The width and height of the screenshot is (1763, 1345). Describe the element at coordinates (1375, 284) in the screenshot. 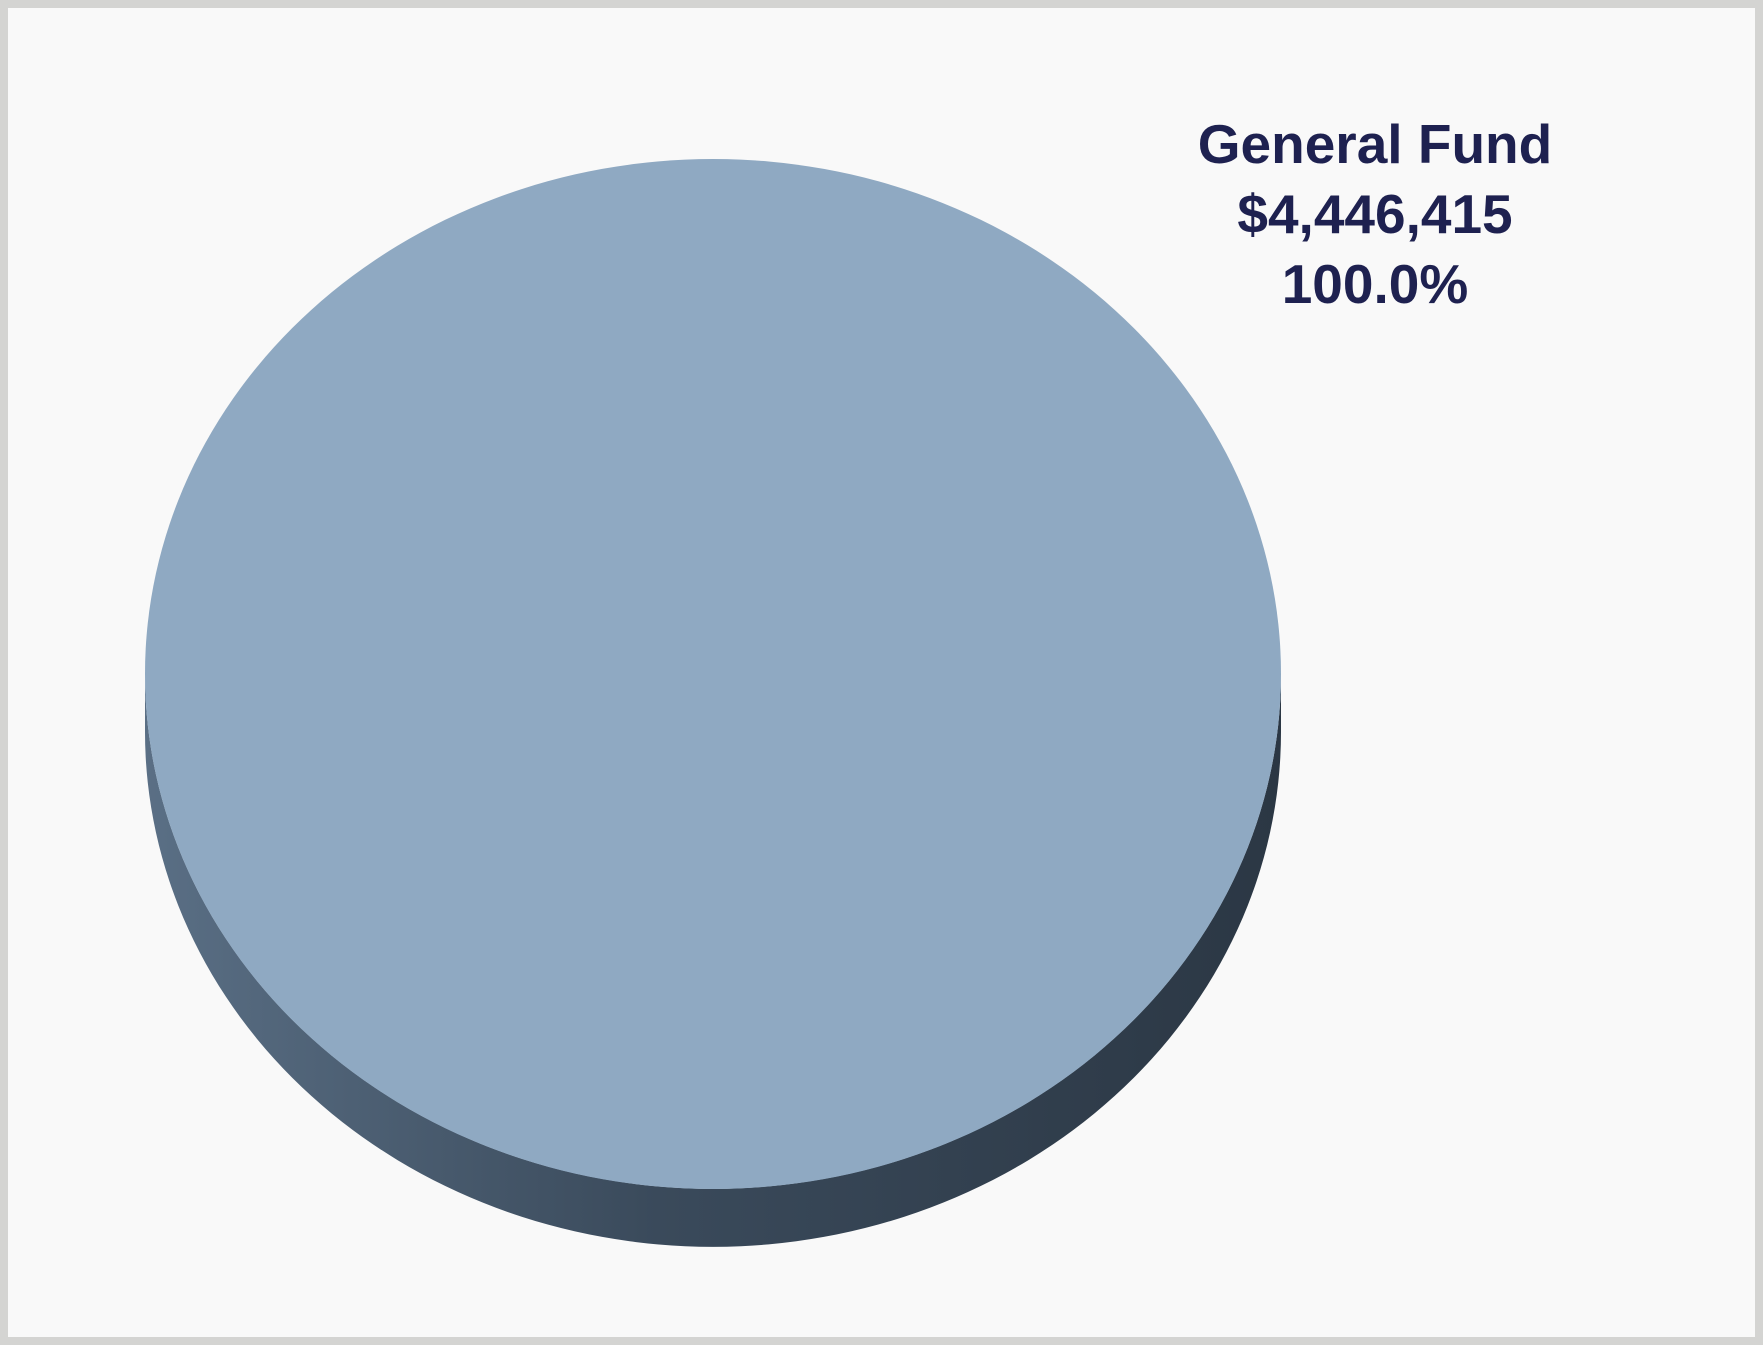

I see `slice-label-percent: 100.0%` at that location.